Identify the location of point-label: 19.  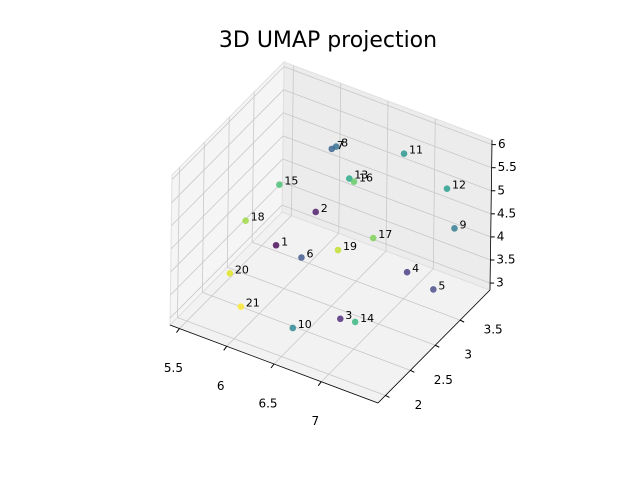
(350, 246).